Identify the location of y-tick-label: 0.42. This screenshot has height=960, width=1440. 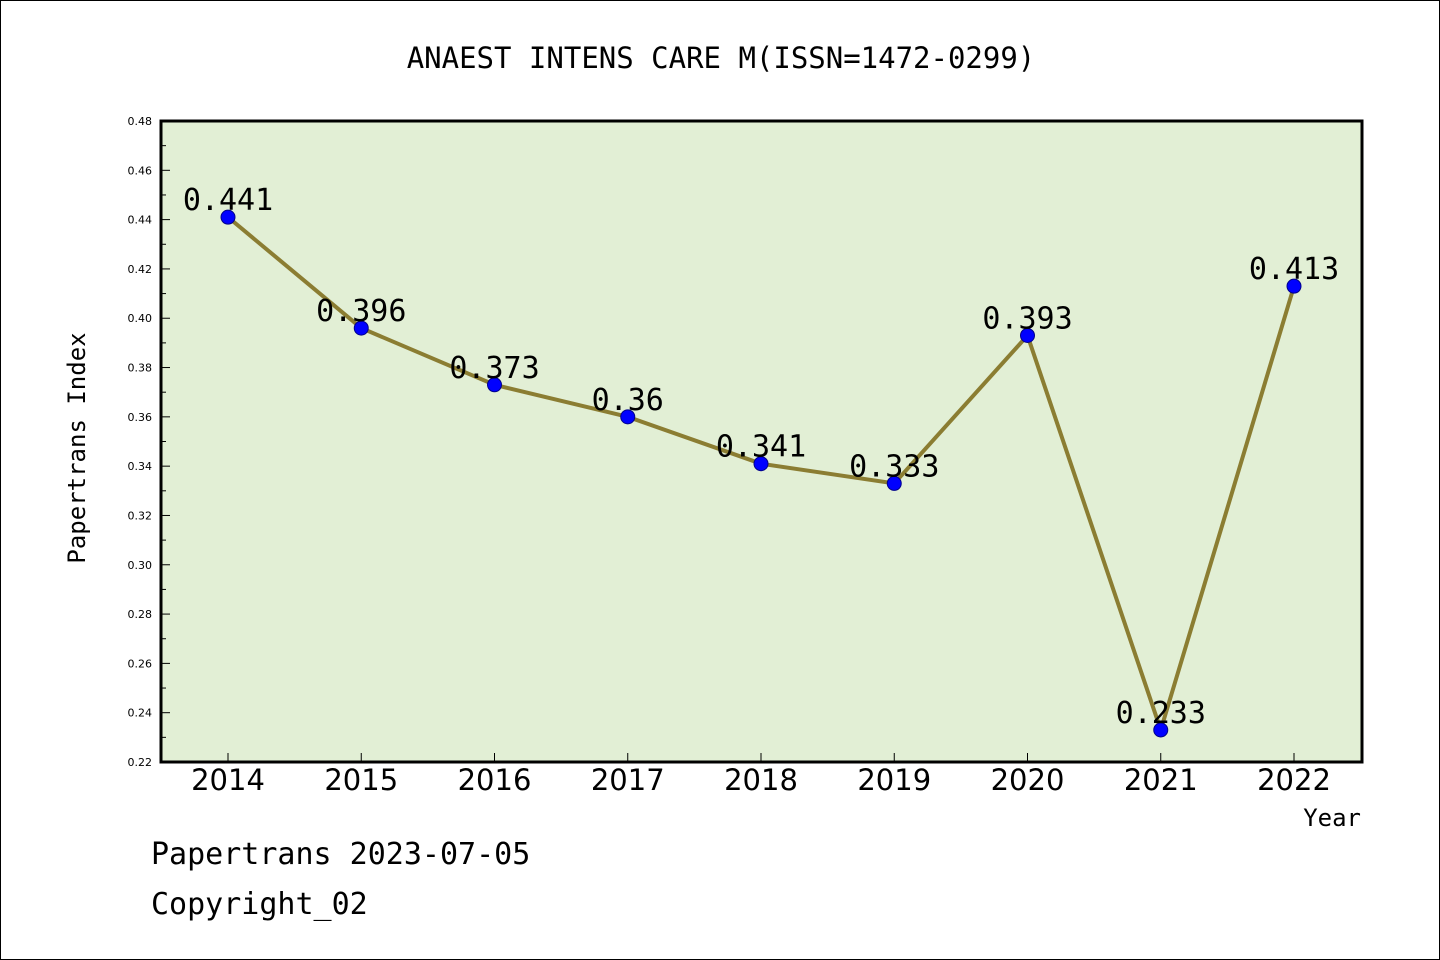
(140, 269).